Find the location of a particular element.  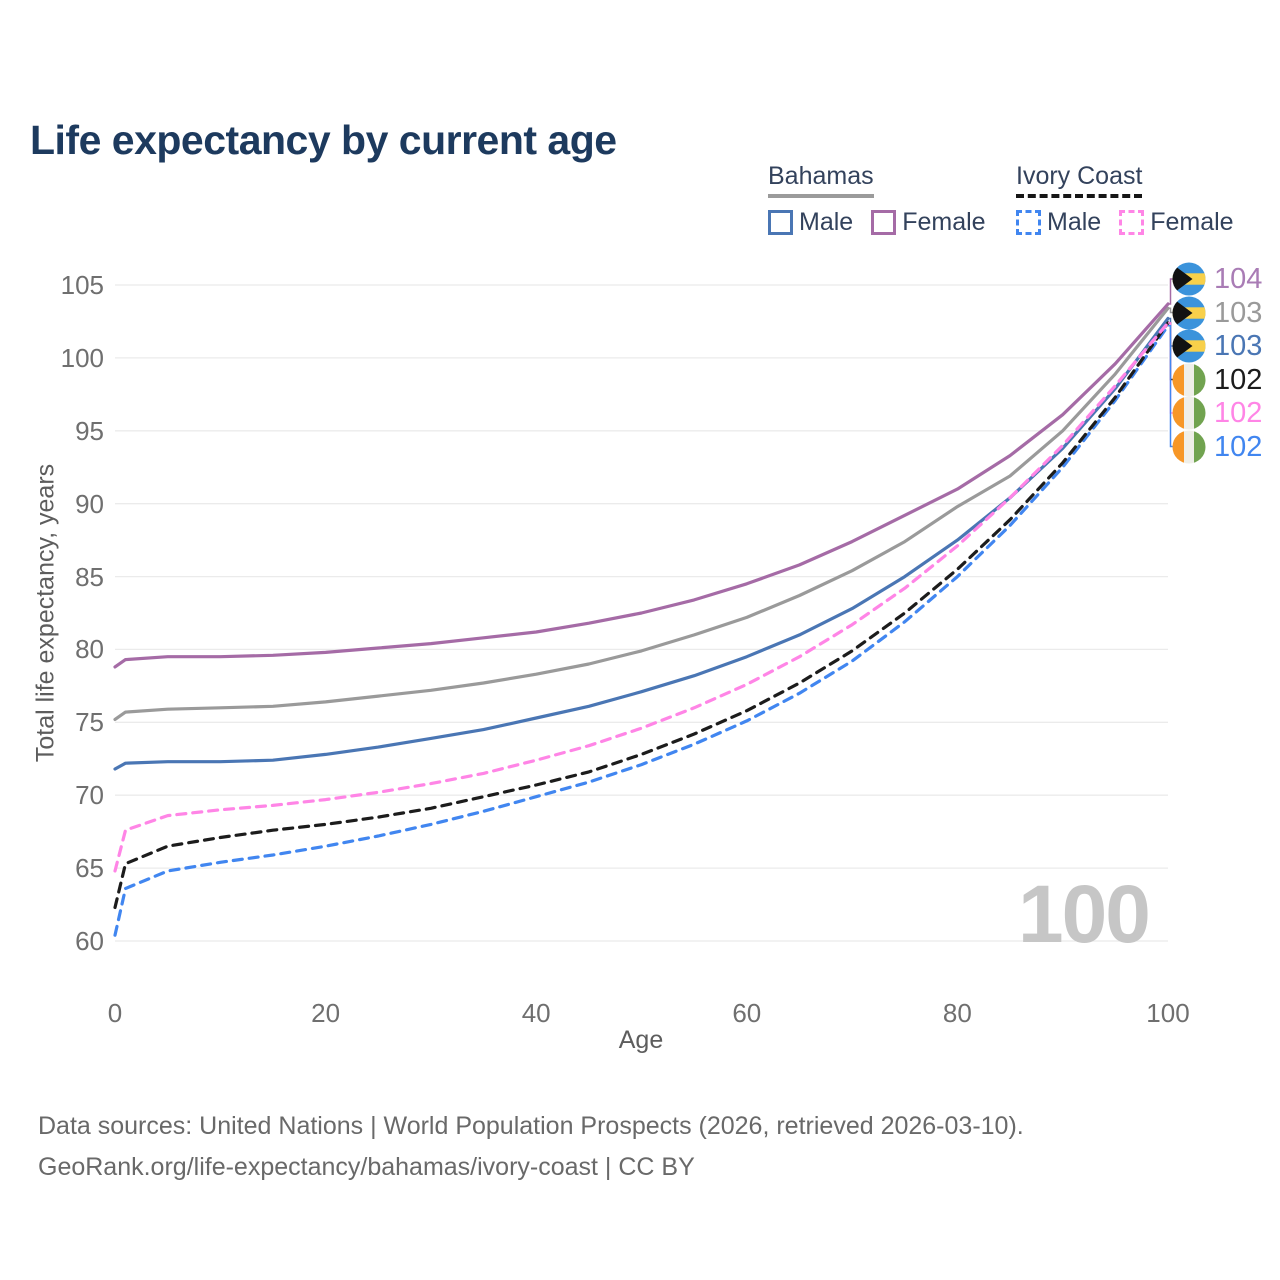

end-label-row-ivory-coast-all: 102 is located at coordinates (1217, 380).